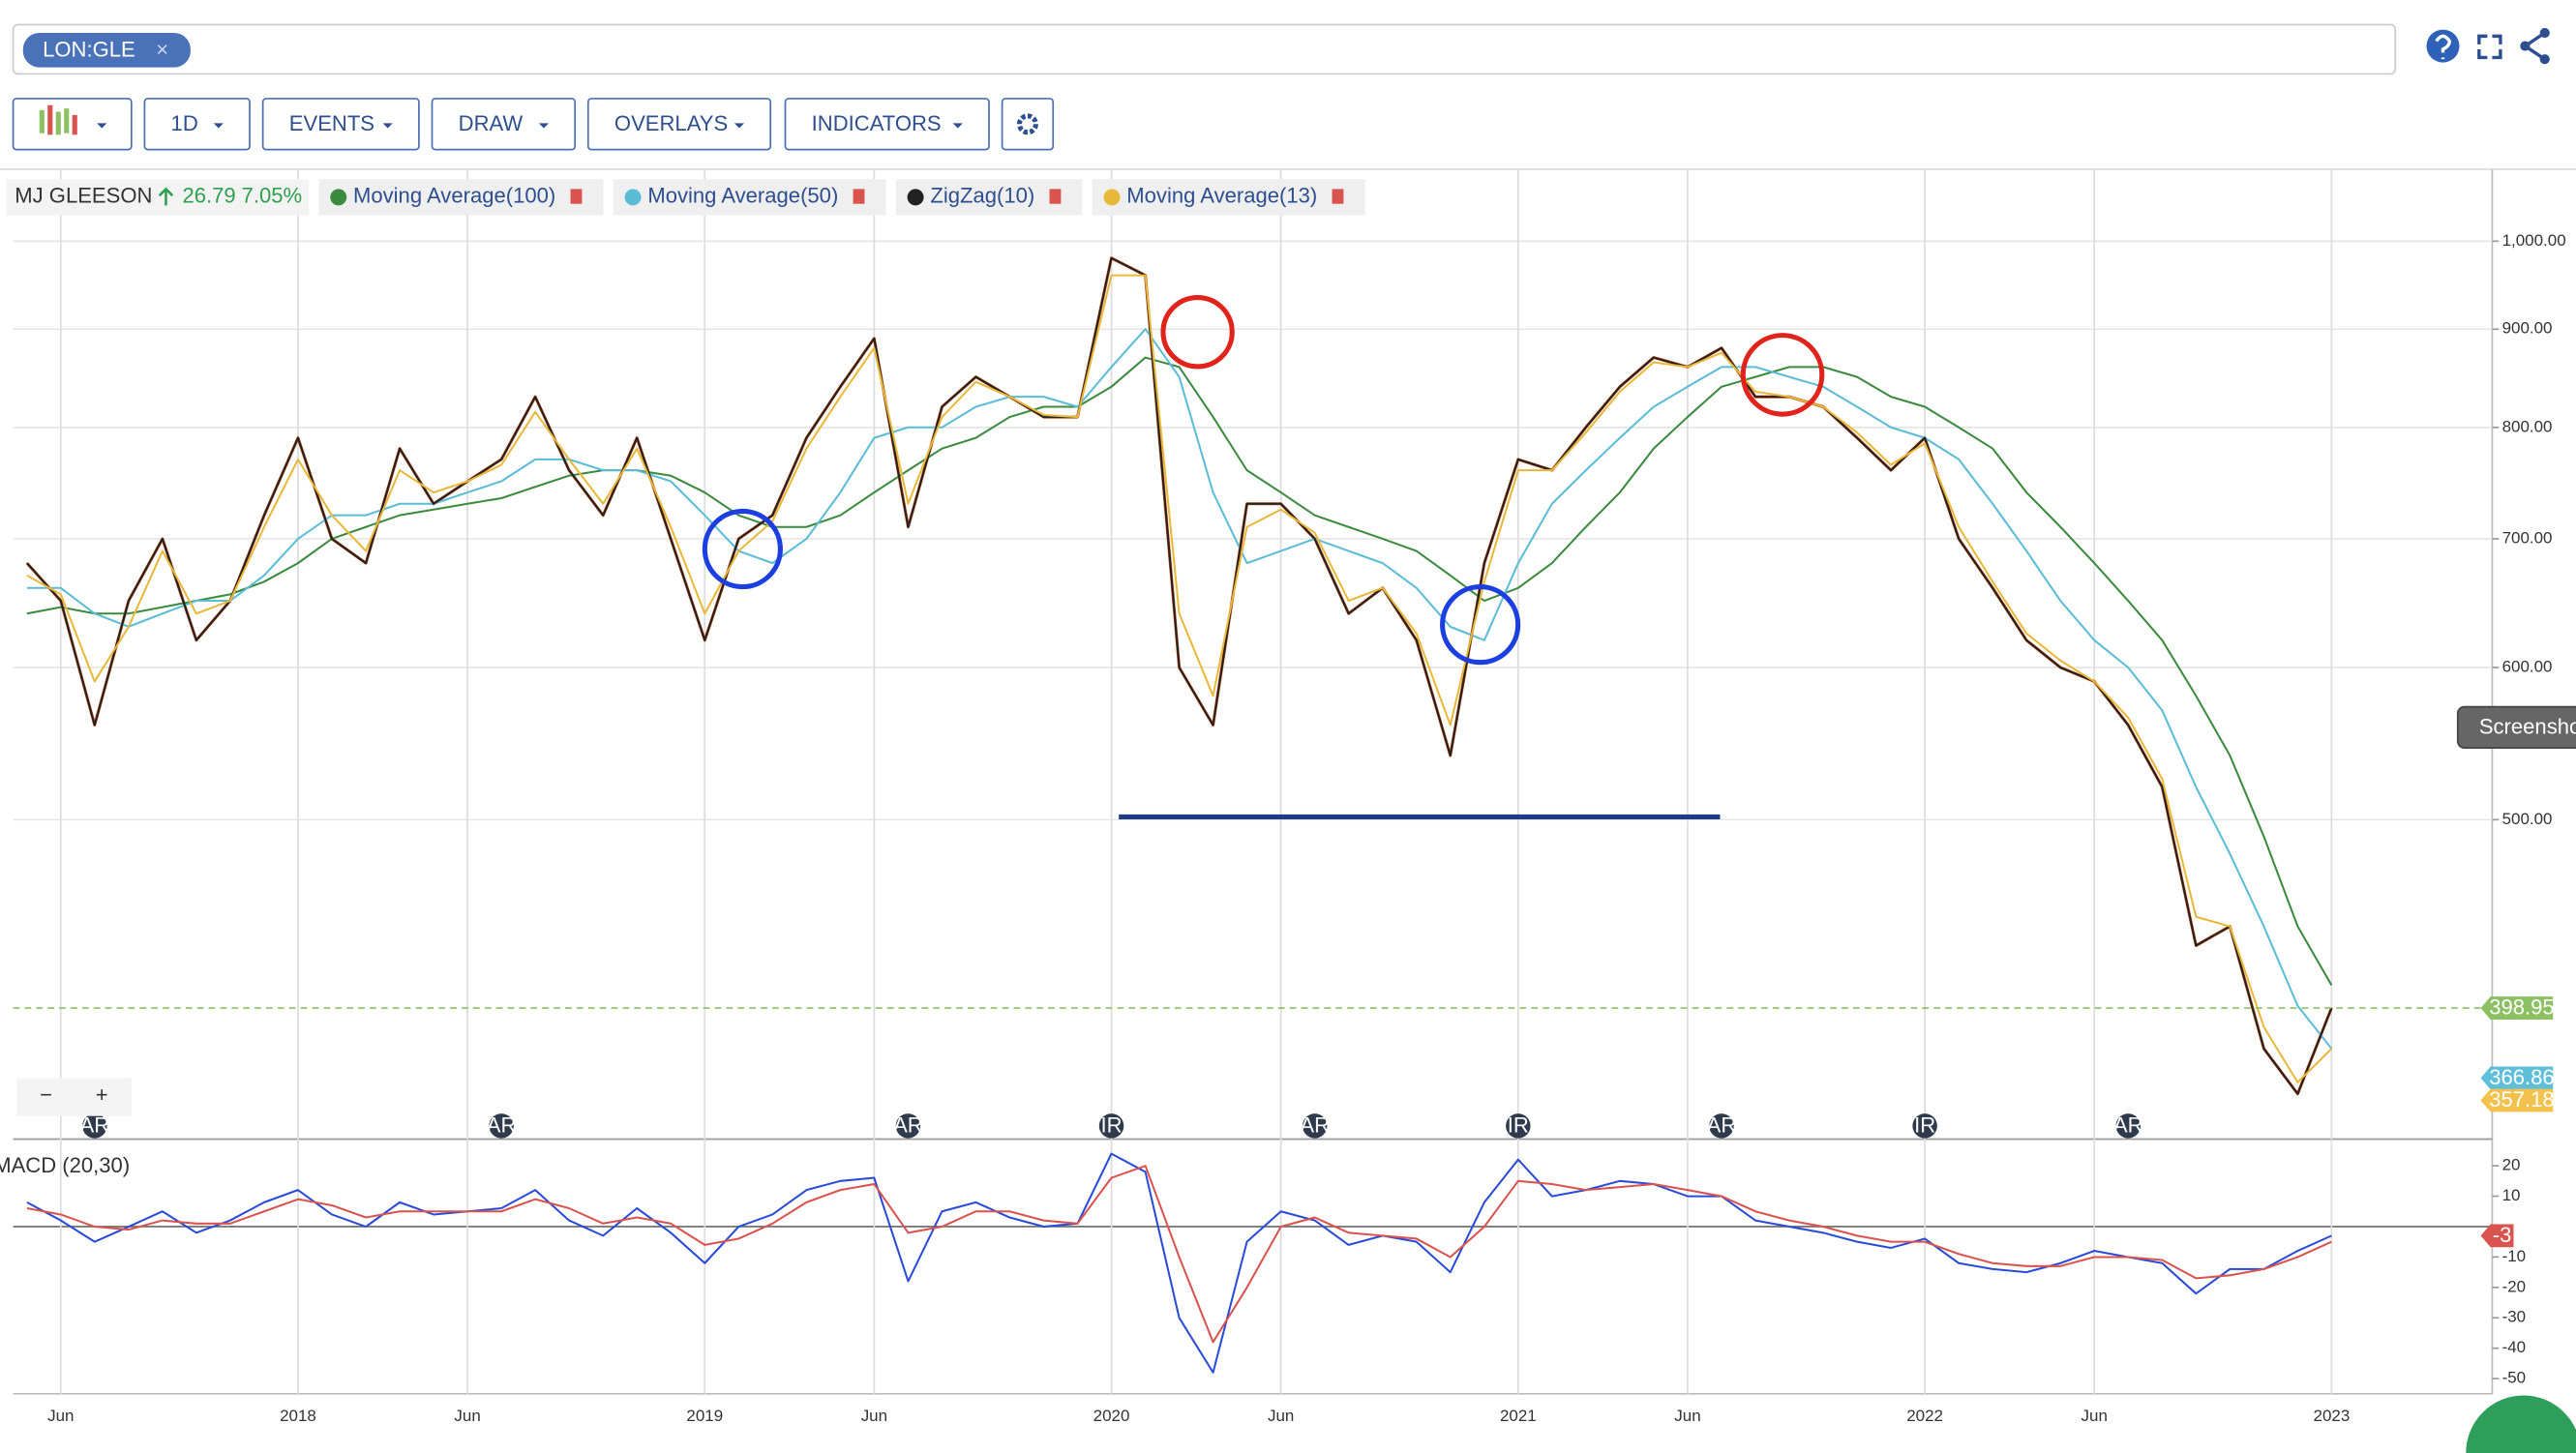 The width and height of the screenshot is (2576, 1453). I want to click on x-tick-label: 2018, so click(298, 1416).